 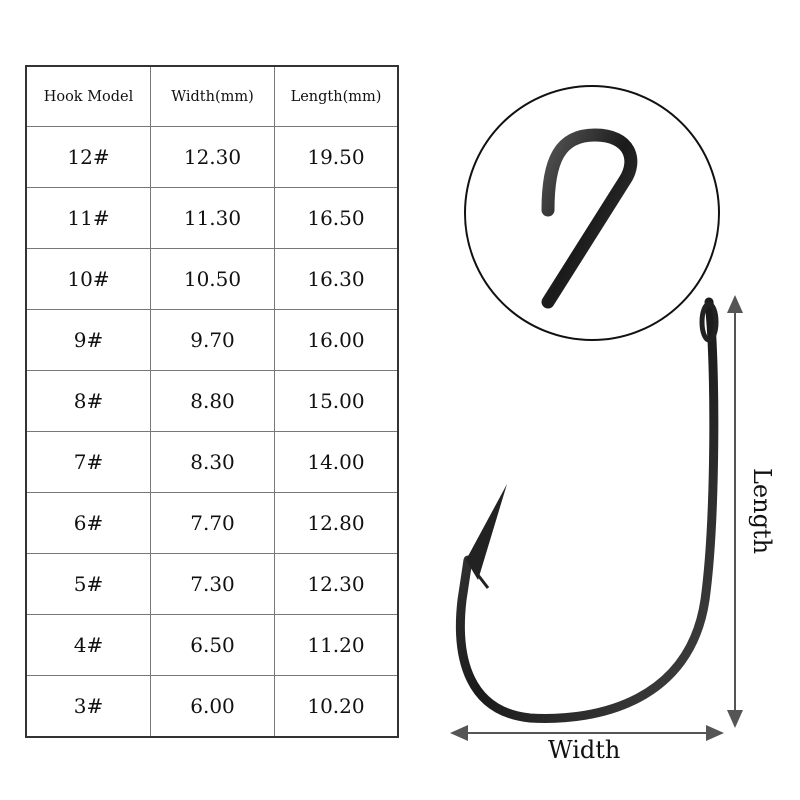 I want to click on table-row: 6# 7.70 12.80, so click(x=212, y=523).